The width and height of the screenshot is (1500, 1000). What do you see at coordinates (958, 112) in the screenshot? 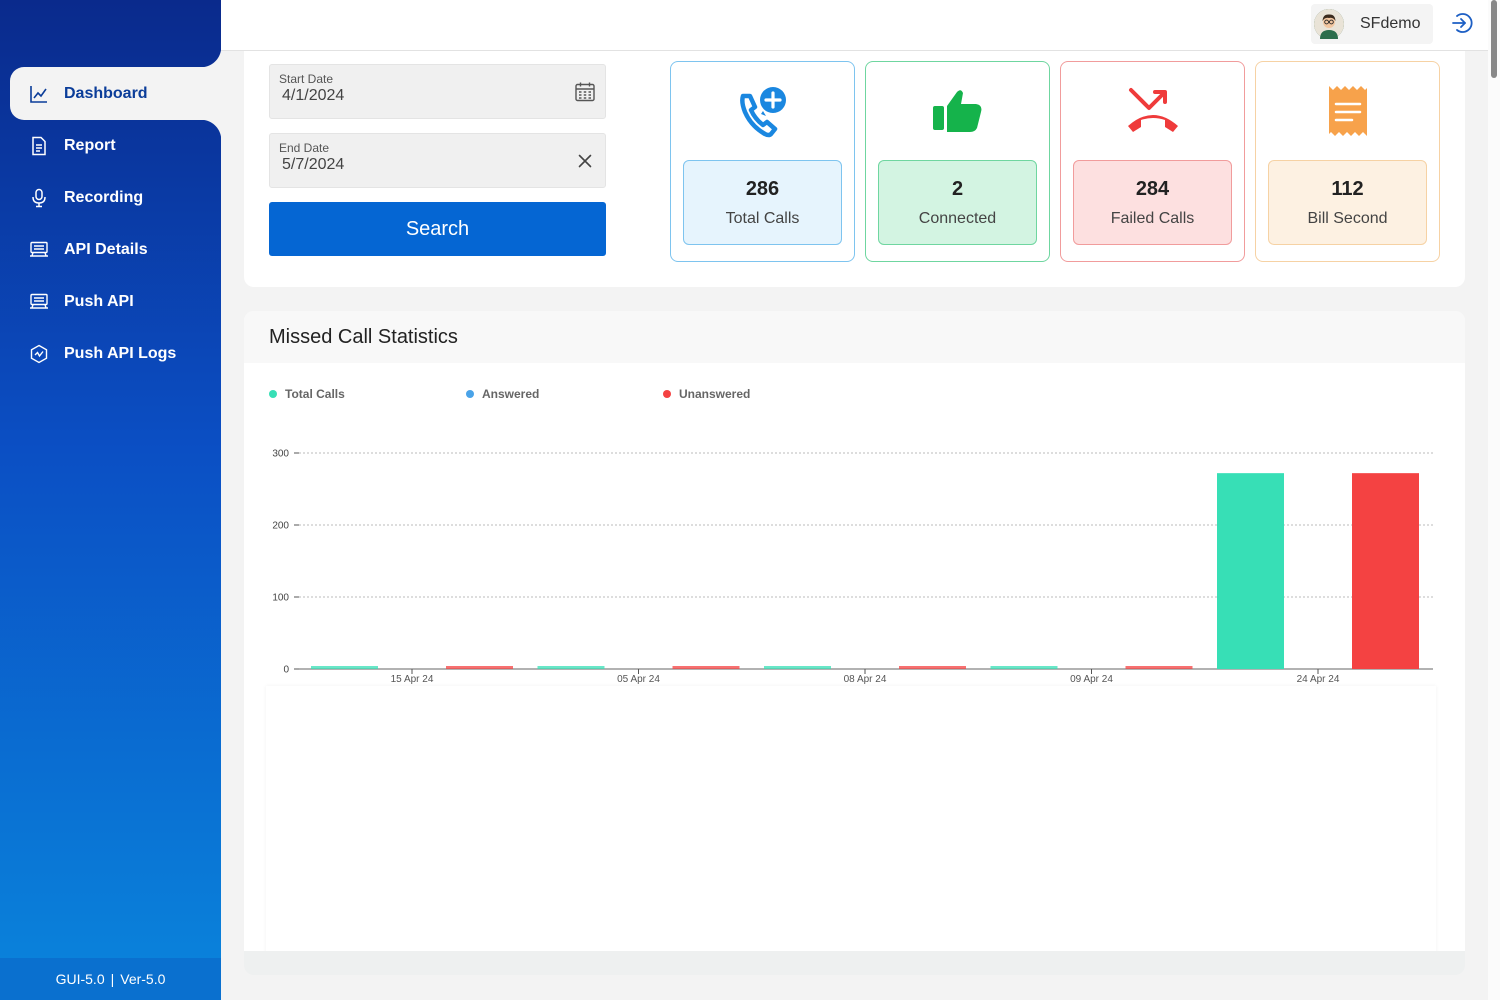
I see `thumbs-up-icon` at bounding box center [958, 112].